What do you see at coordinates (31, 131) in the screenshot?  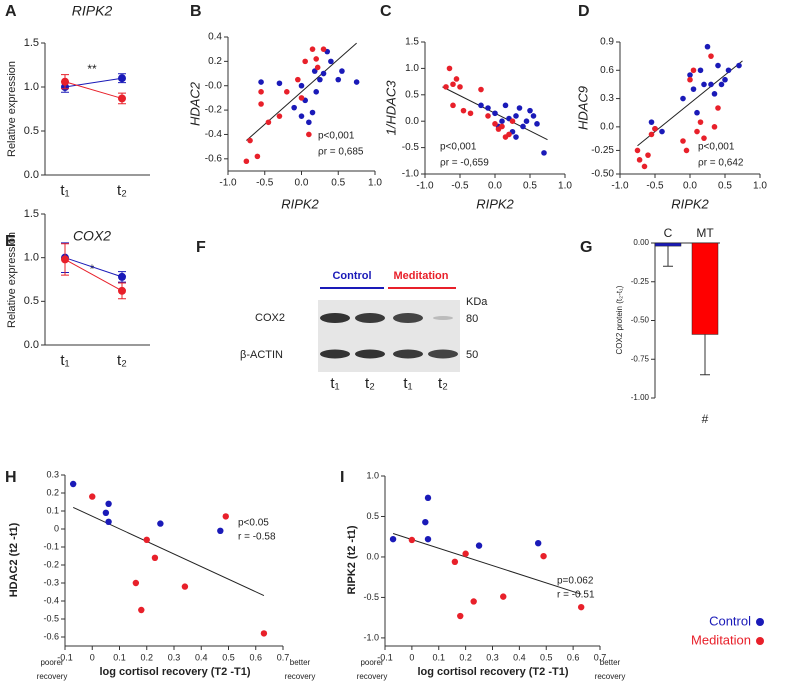 I see `y-tick-label: 0.5` at bounding box center [31, 131].